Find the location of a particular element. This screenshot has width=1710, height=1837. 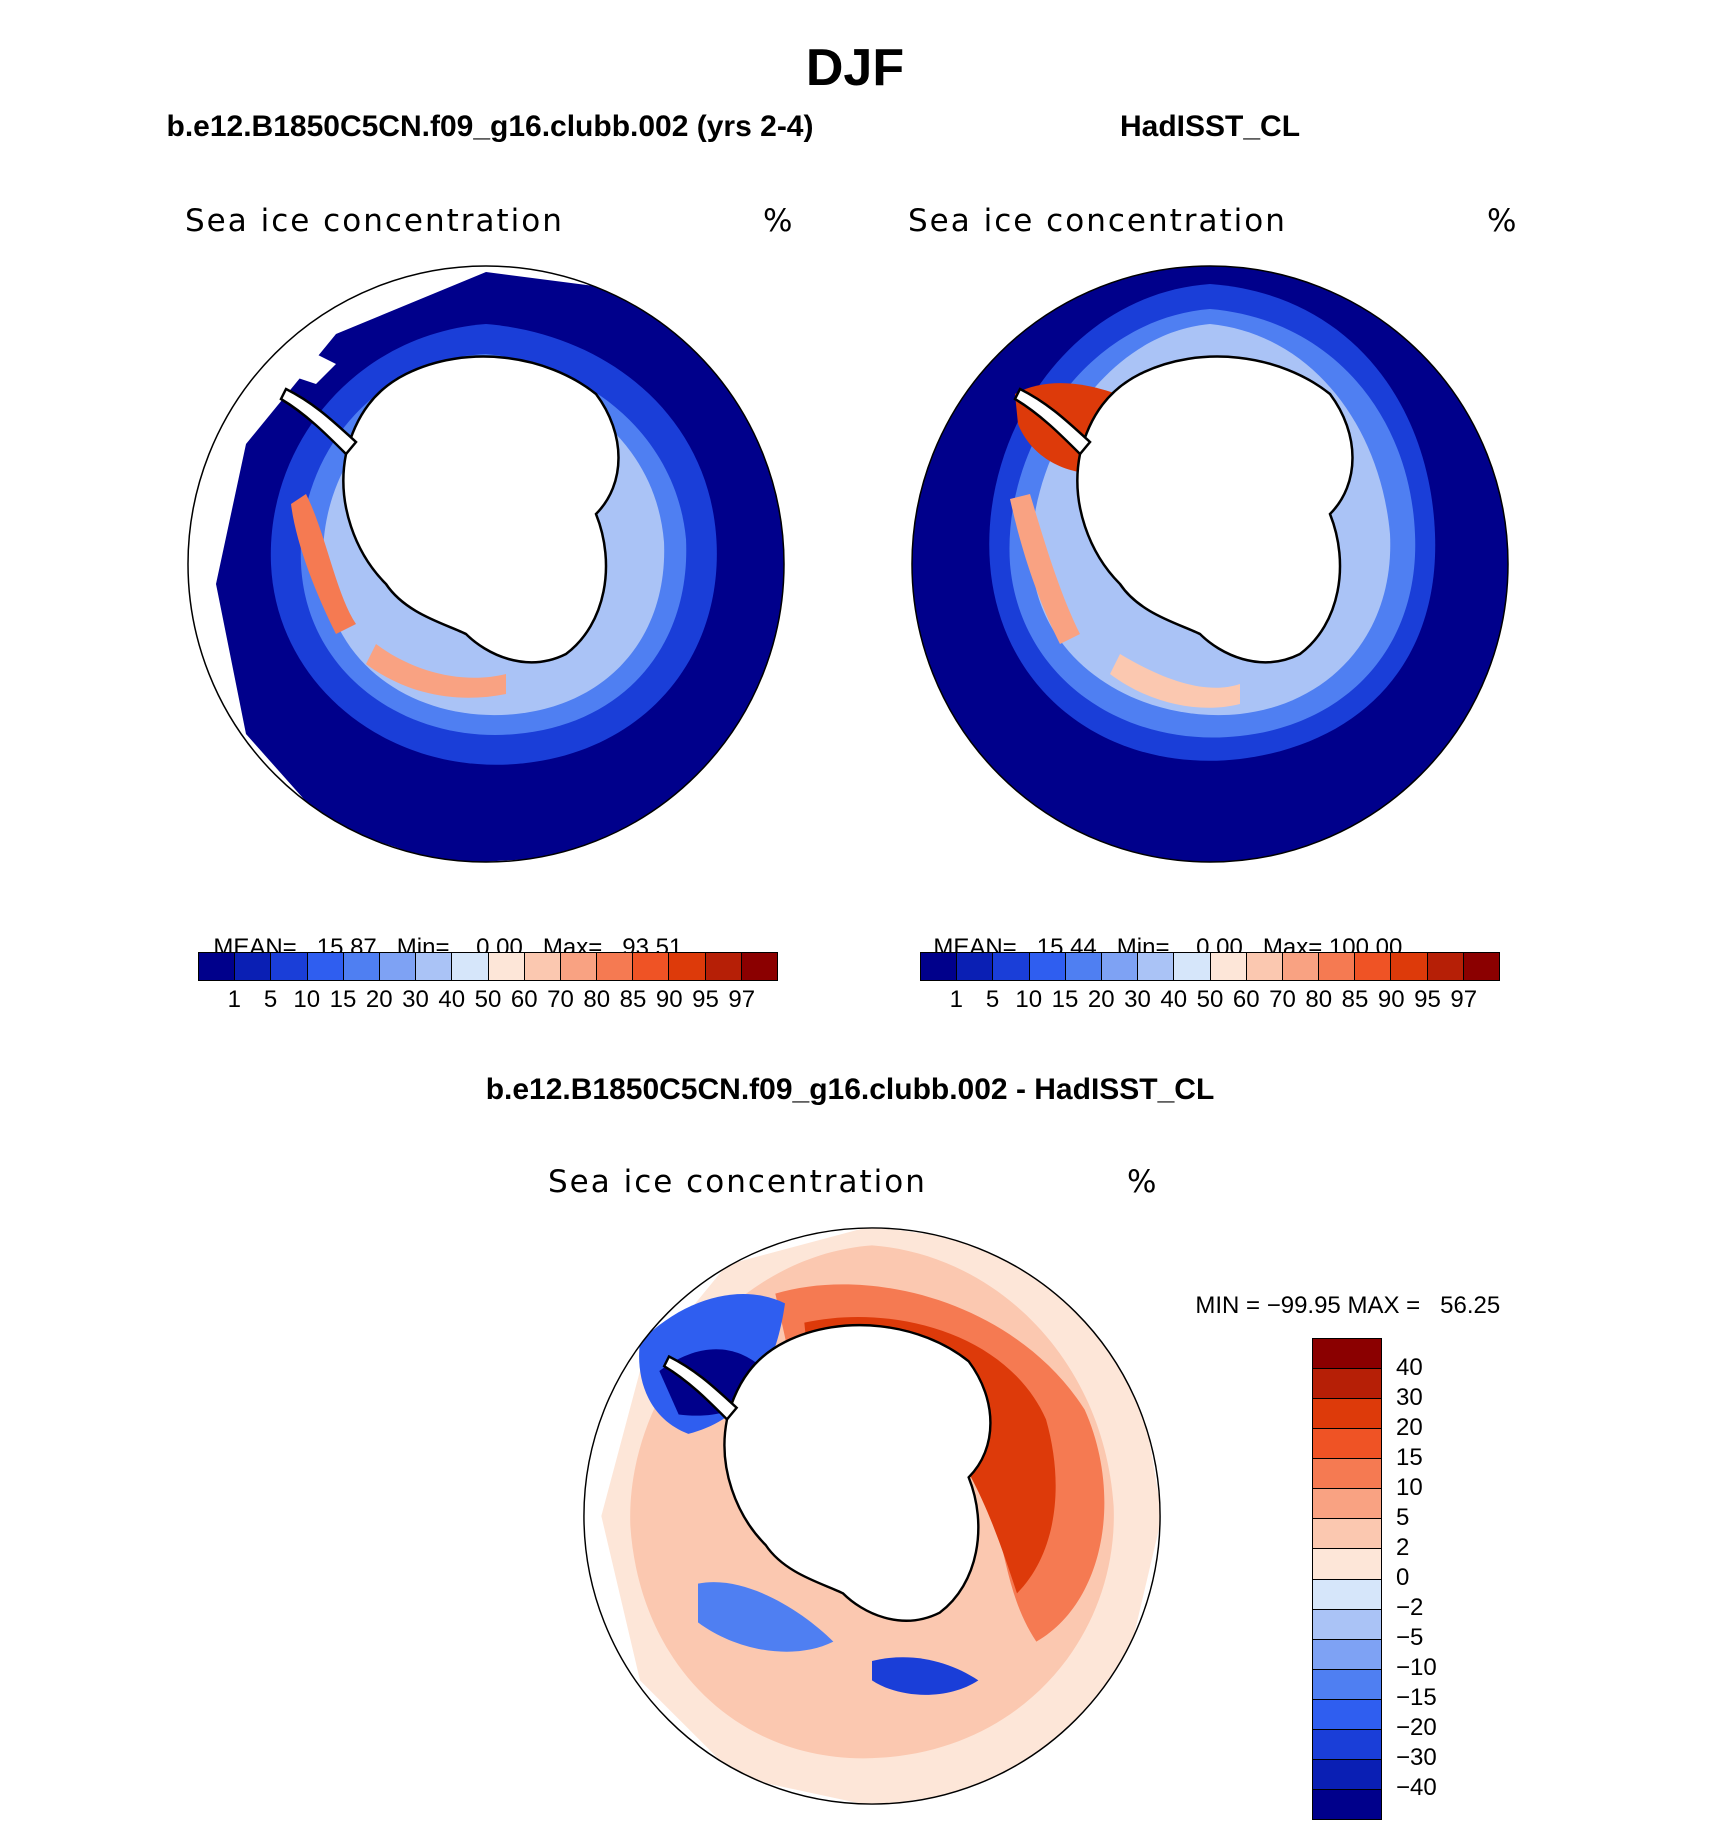

left-colorbar-tick-label: 5 is located at coordinates (270, 999).